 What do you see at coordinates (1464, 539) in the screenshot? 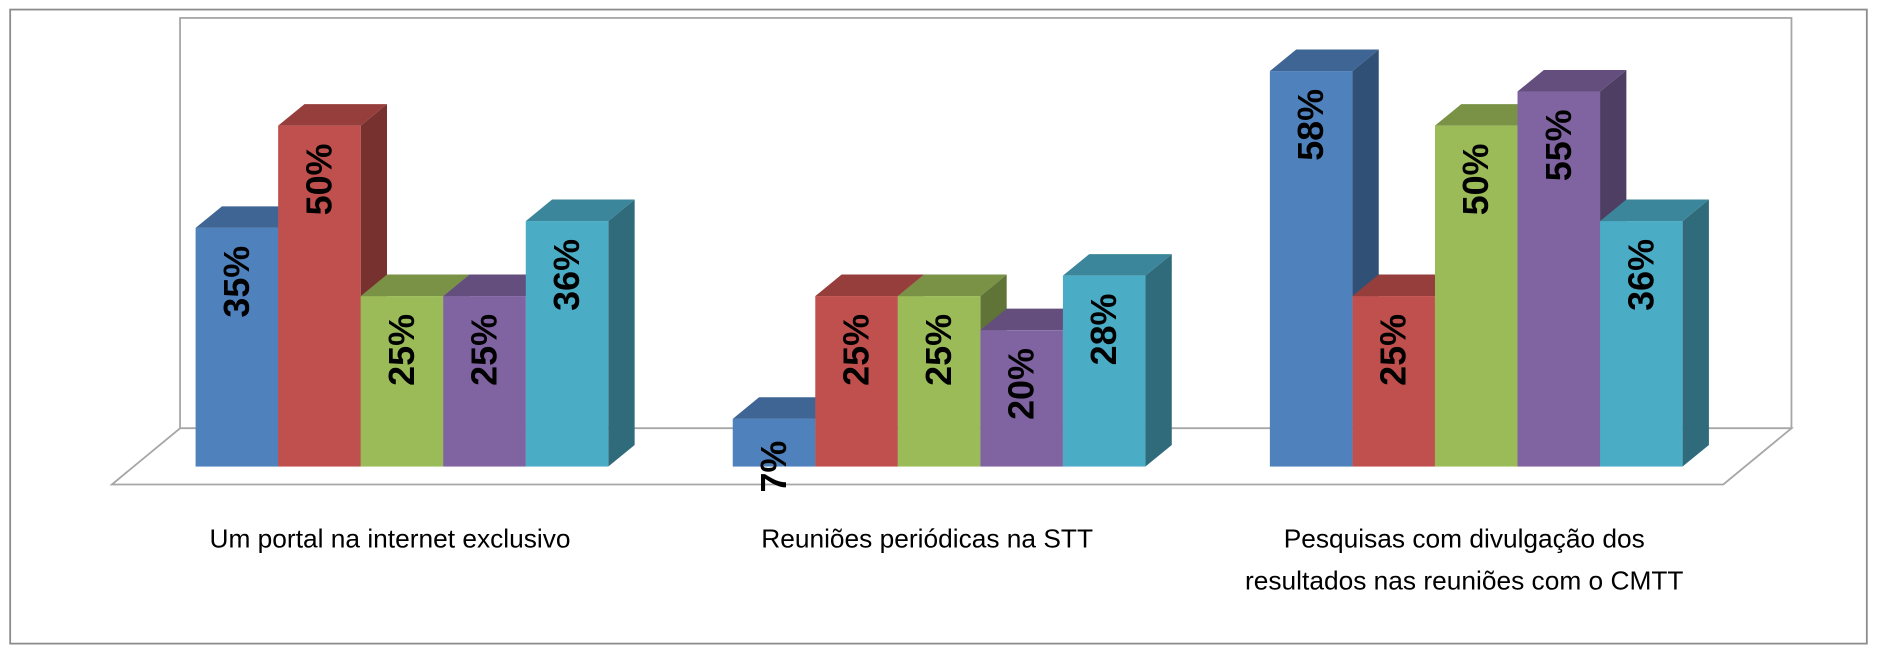
I see `x-tick-label-line: Pesquisas com divulgação dos` at bounding box center [1464, 539].